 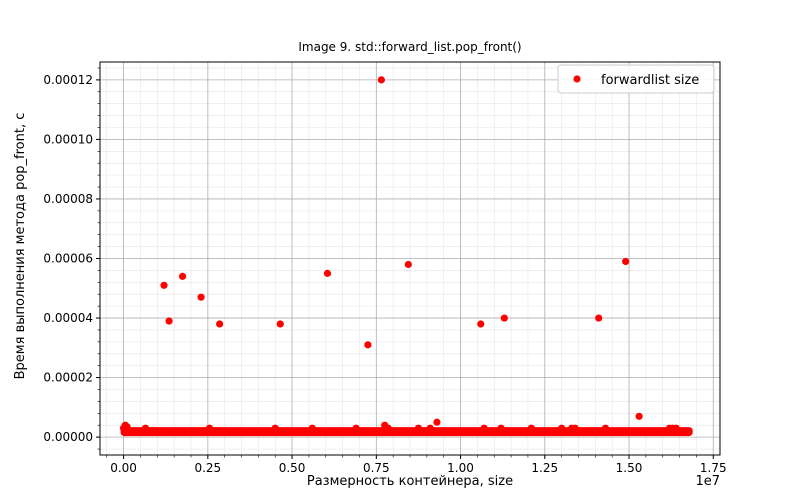 I want to click on x-tick-label: 0.25, so click(x=207, y=468).